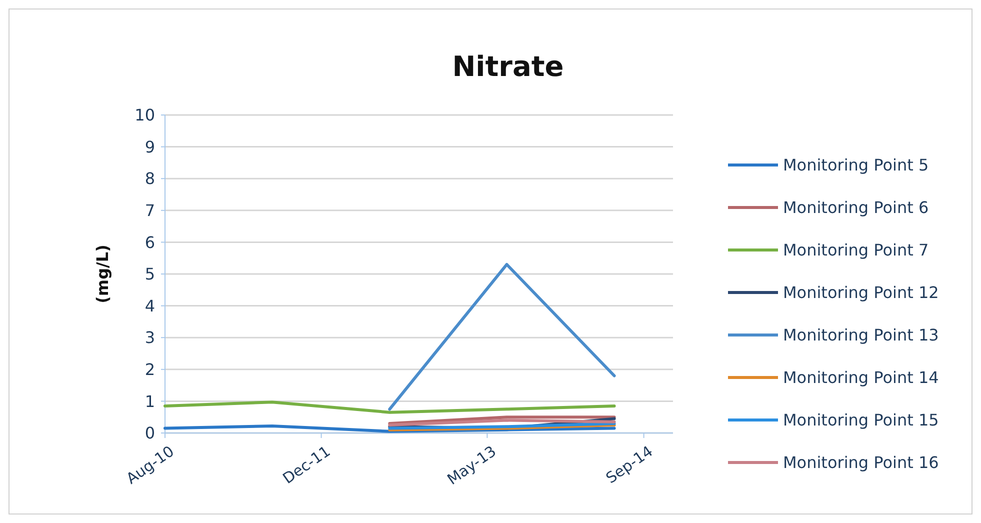  I want to click on y-axis-title: (mg/L), so click(102, 274).